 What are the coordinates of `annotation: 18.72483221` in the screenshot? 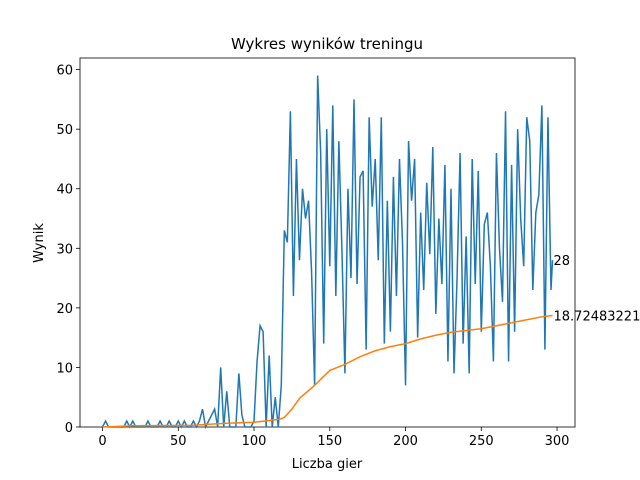 It's located at (597, 316).